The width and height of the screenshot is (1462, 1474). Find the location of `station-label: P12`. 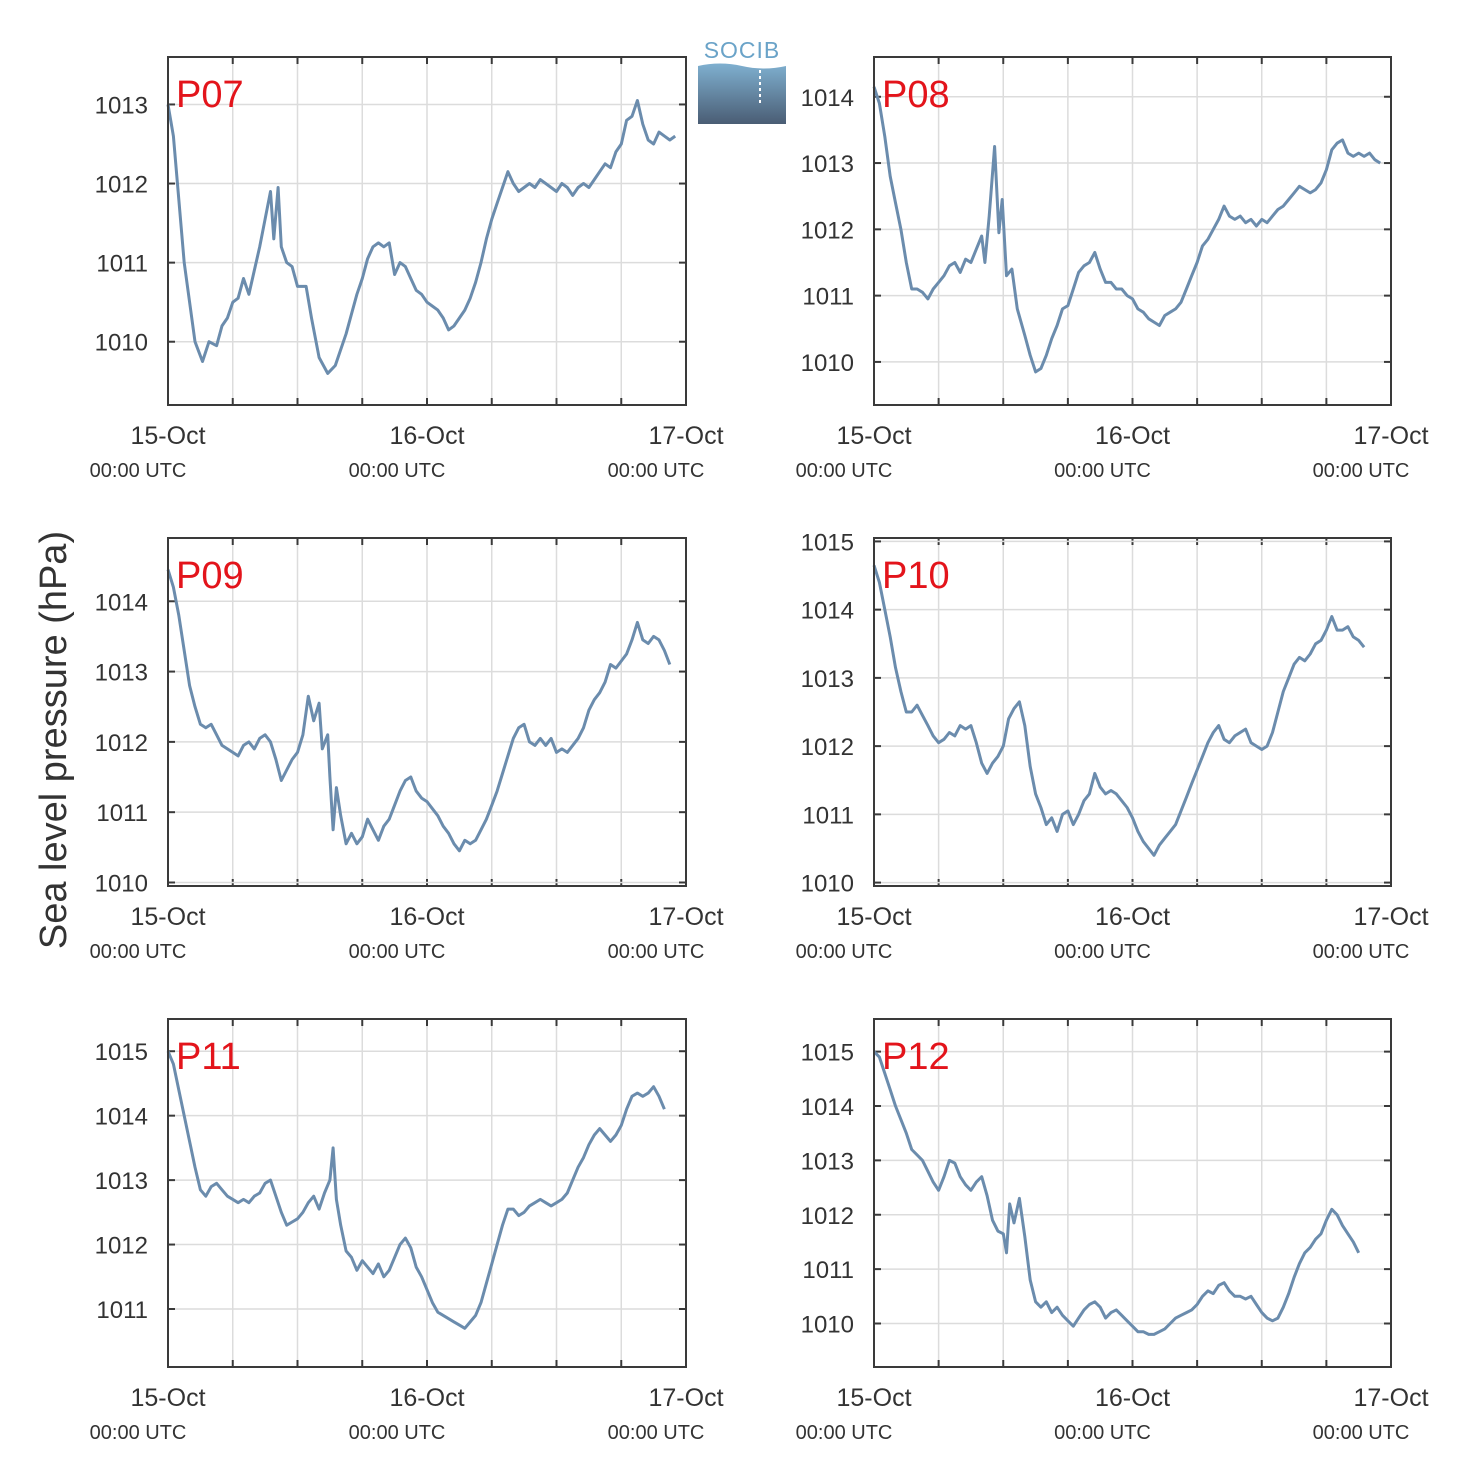

station-label: P12 is located at coordinates (916, 1057).